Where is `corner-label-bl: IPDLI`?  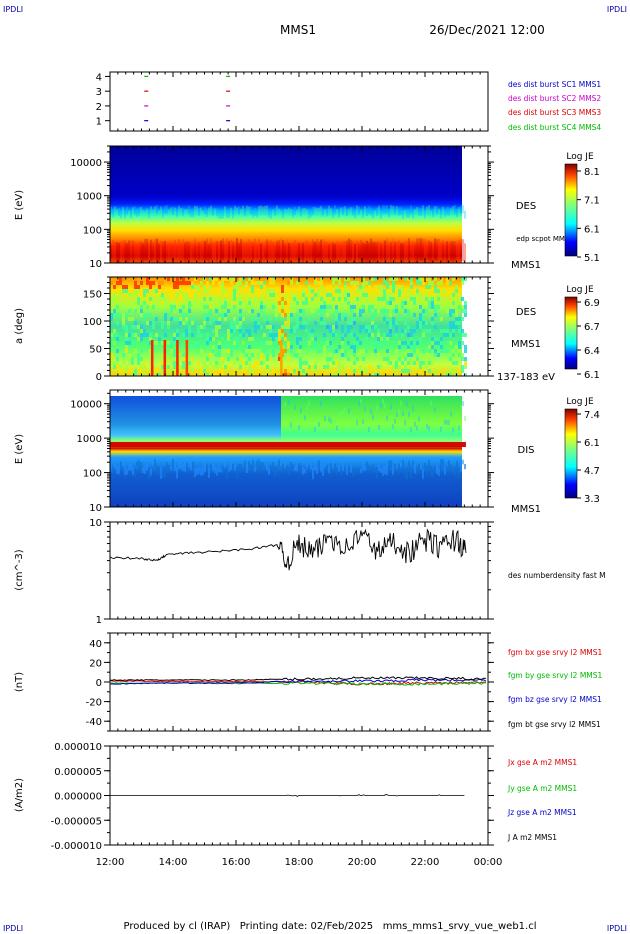
corner-label-bl: IPDLI is located at coordinates (13, 928).